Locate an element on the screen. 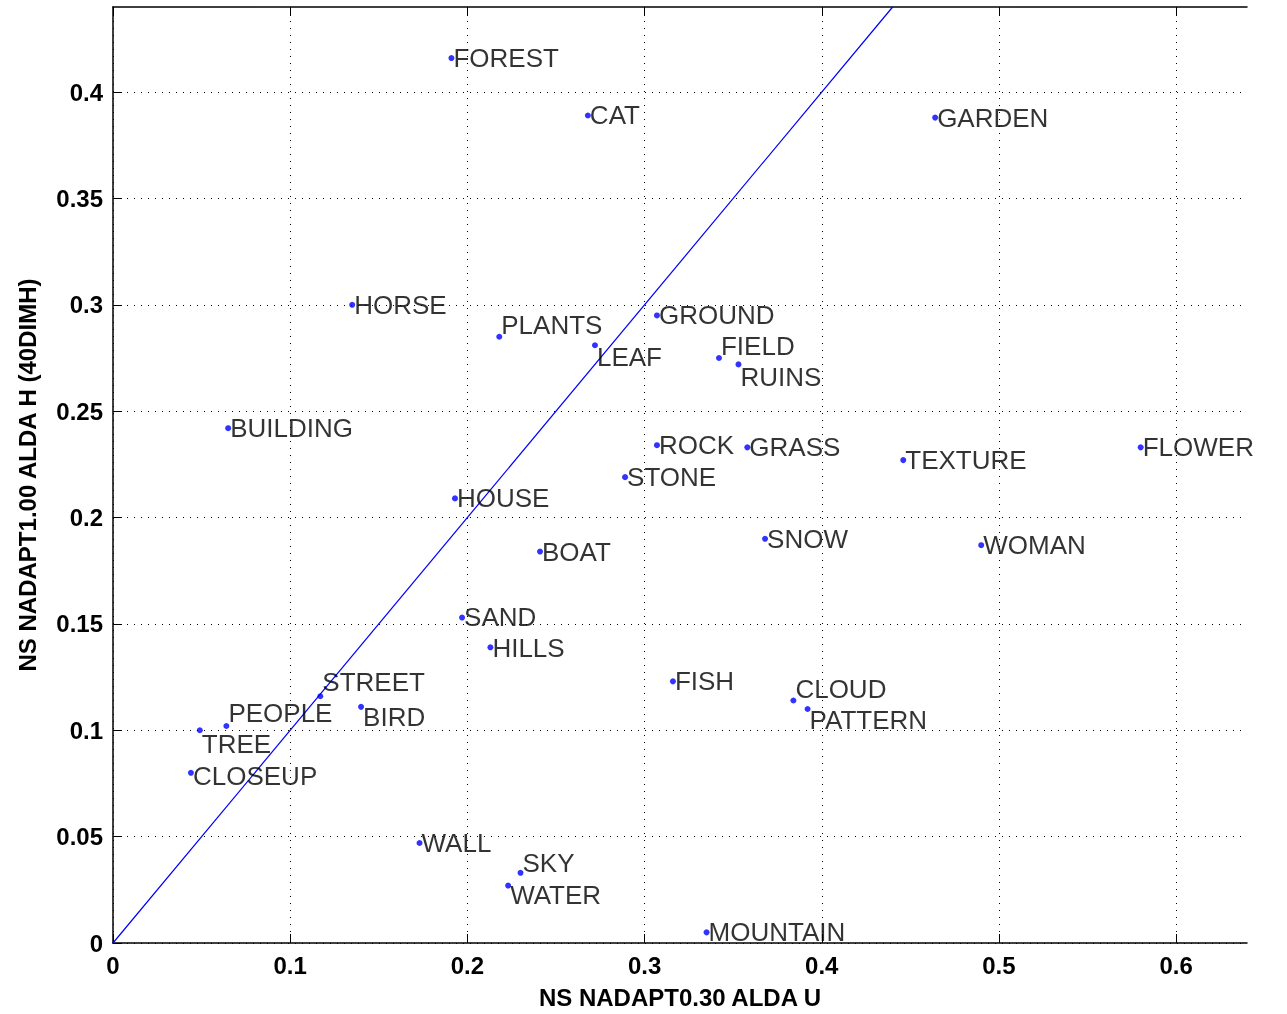 The image size is (1287, 1014). x-tick-label: 0.5 is located at coordinates (999, 965).